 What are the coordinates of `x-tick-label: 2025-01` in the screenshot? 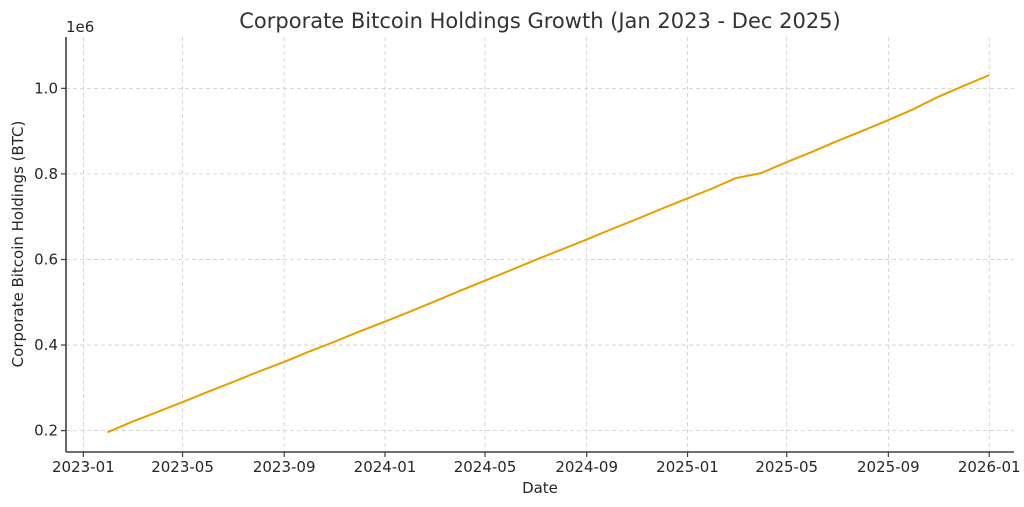 It's located at (687, 467).